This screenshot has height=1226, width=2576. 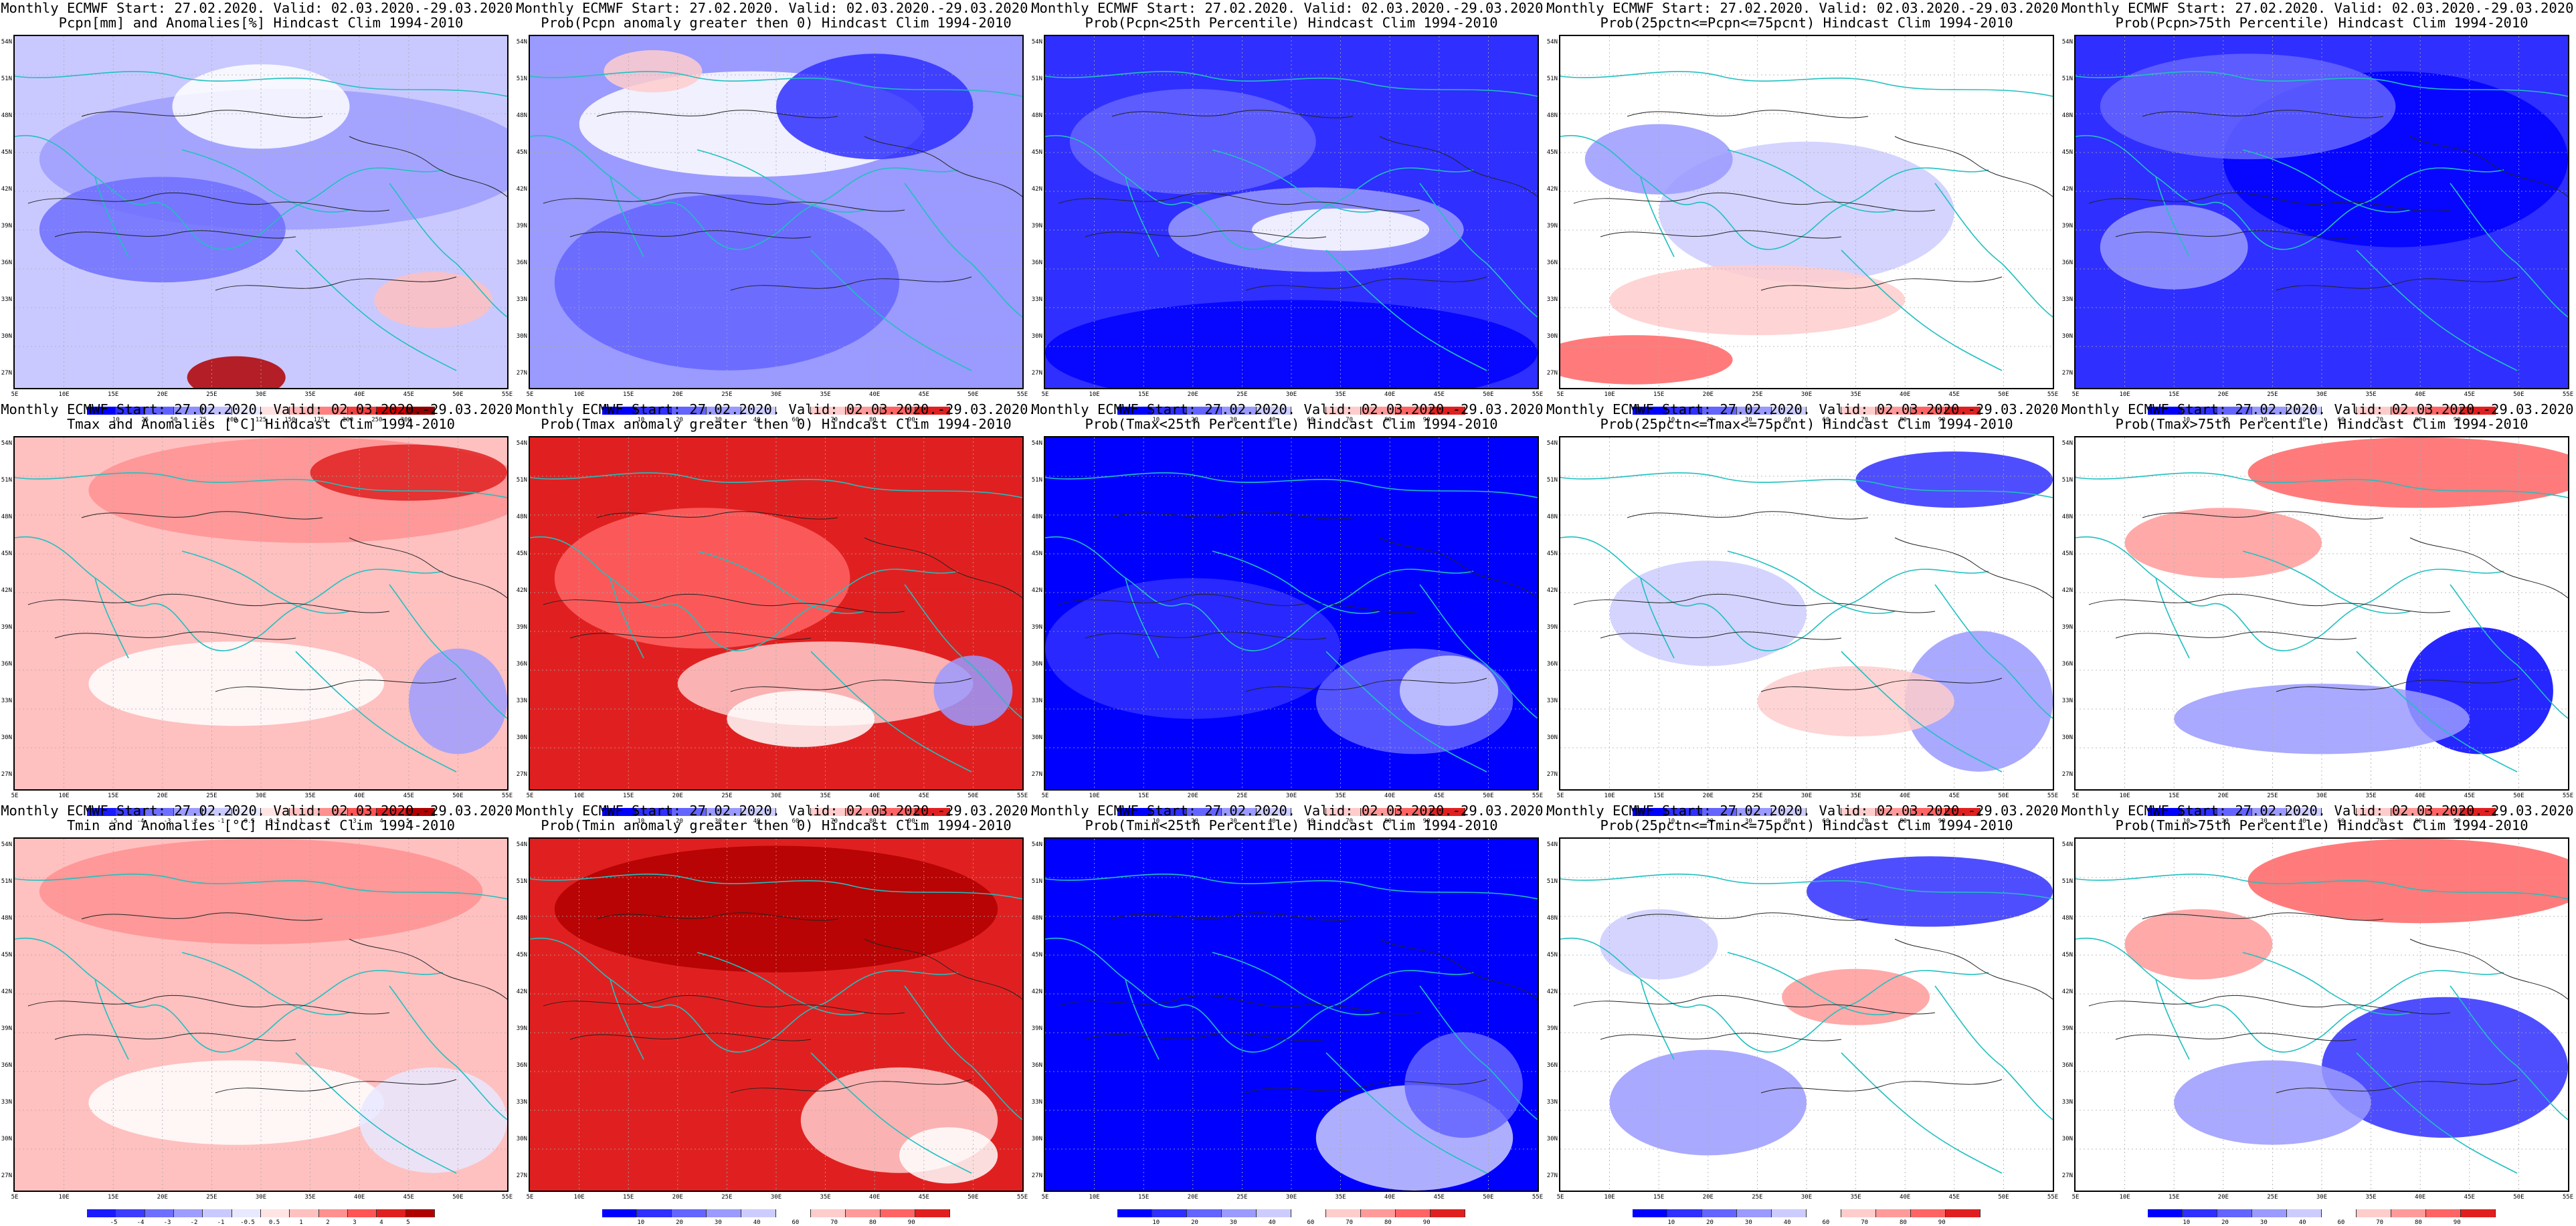 I want to click on latitude-label: 33N, so click(x=6, y=701).